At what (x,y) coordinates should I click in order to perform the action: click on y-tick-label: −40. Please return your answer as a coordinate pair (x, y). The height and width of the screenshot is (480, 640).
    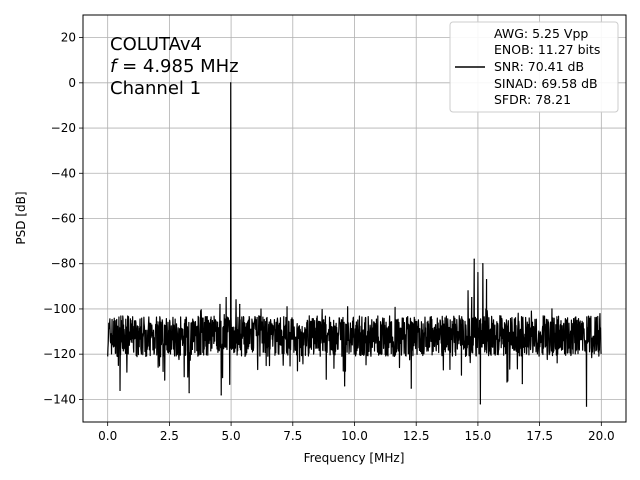
    Looking at the image, I should click on (63, 173).